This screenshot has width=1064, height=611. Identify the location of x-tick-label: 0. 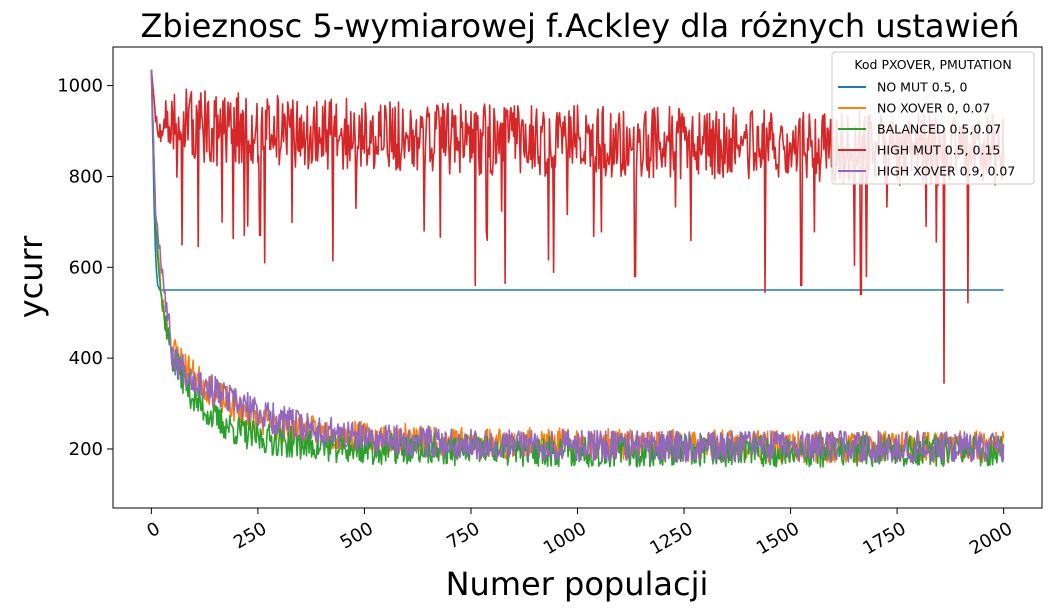
(153, 530).